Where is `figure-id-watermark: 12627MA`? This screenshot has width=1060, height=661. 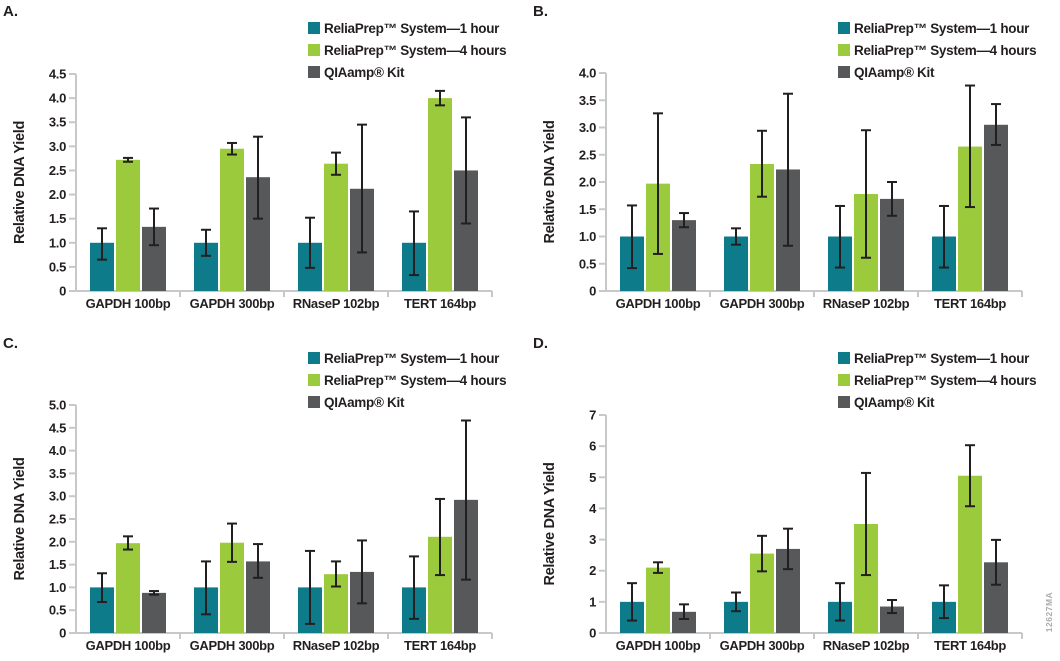
figure-id-watermark: 12627MA is located at coordinates (1049, 612).